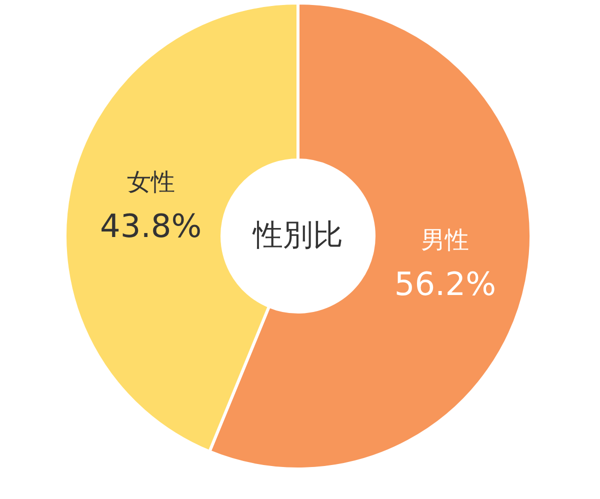  Describe the element at coordinates (150, 182) in the screenshot. I see `slice-label: 女性` at that location.